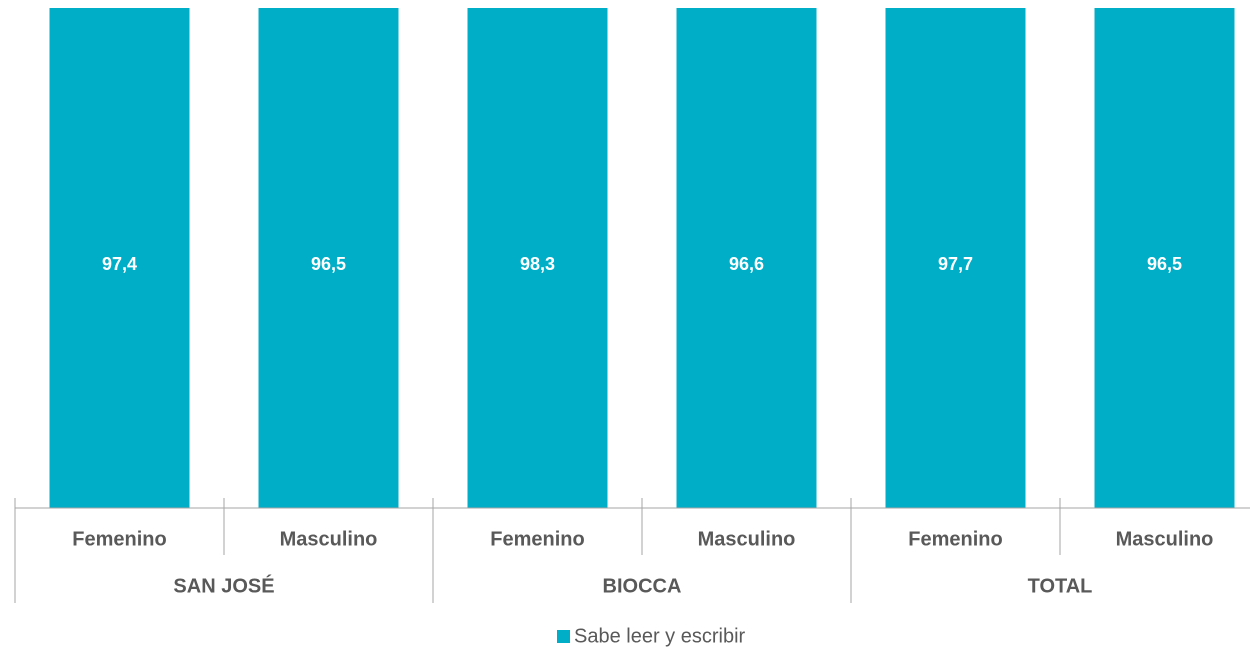 The image size is (1250, 657). What do you see at coordinates (223, 585) in the screenshot?
I see `group-label: SAN JOSÉ` at bounding box center [223, 585].